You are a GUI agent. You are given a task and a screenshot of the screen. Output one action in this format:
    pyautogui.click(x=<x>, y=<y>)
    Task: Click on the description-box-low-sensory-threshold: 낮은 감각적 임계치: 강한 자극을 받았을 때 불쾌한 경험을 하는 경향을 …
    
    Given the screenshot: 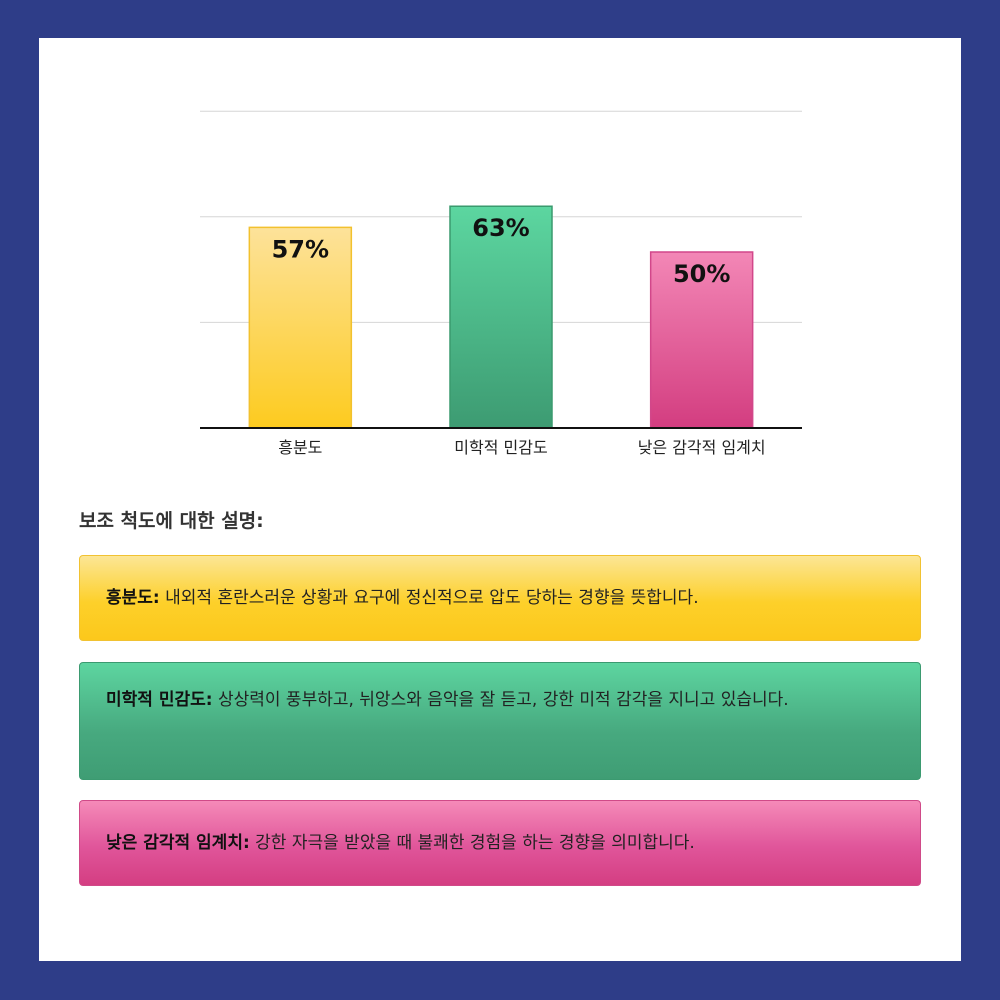 What is the action you would take?
    pyautogui.click(x=500, y=843)
    